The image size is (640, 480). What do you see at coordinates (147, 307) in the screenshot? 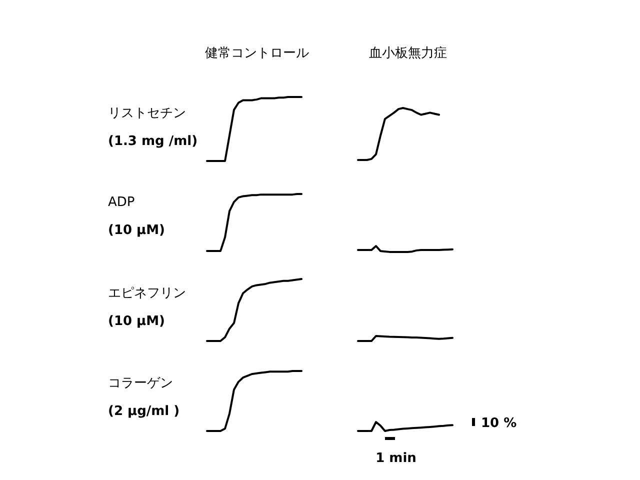
I see `y-axis-title: エピネフリン (10 μM)` at bounding box center [147, 307].